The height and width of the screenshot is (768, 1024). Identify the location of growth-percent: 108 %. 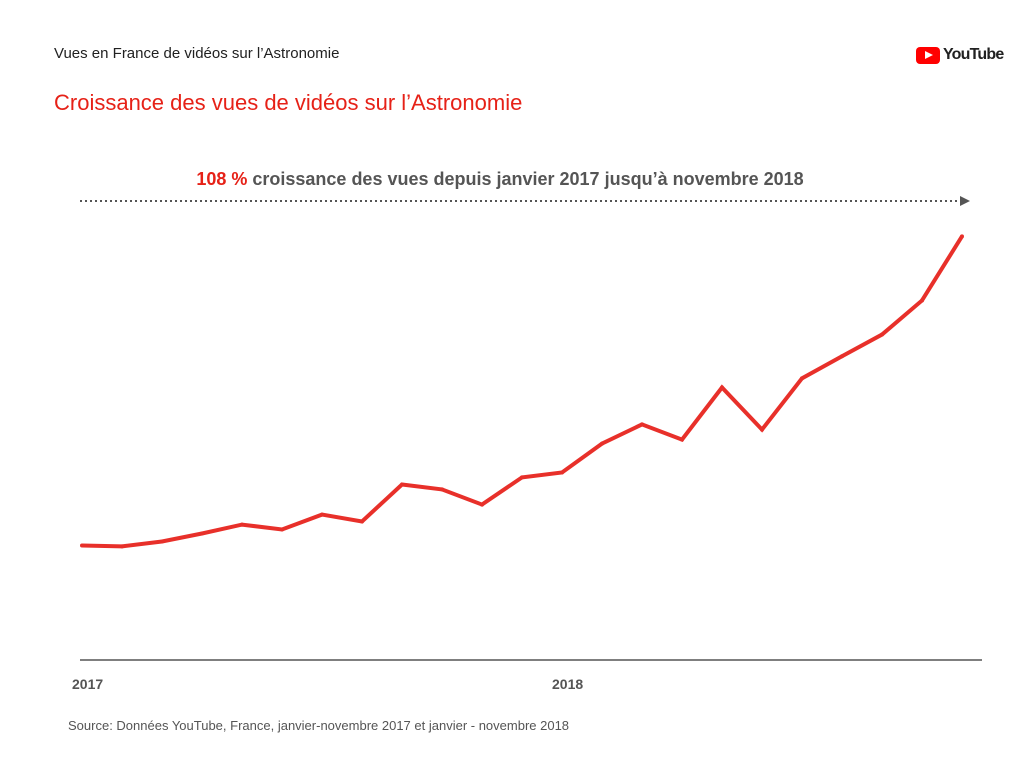
(222, 179).